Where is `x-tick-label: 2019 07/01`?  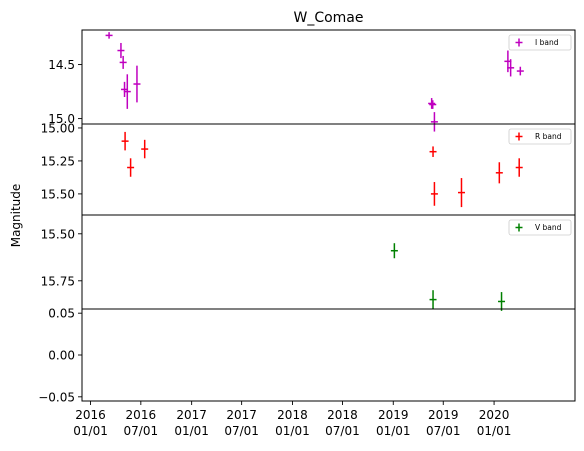 x-tick-label: 2019 07/01 is located at coordinates (443, 423).